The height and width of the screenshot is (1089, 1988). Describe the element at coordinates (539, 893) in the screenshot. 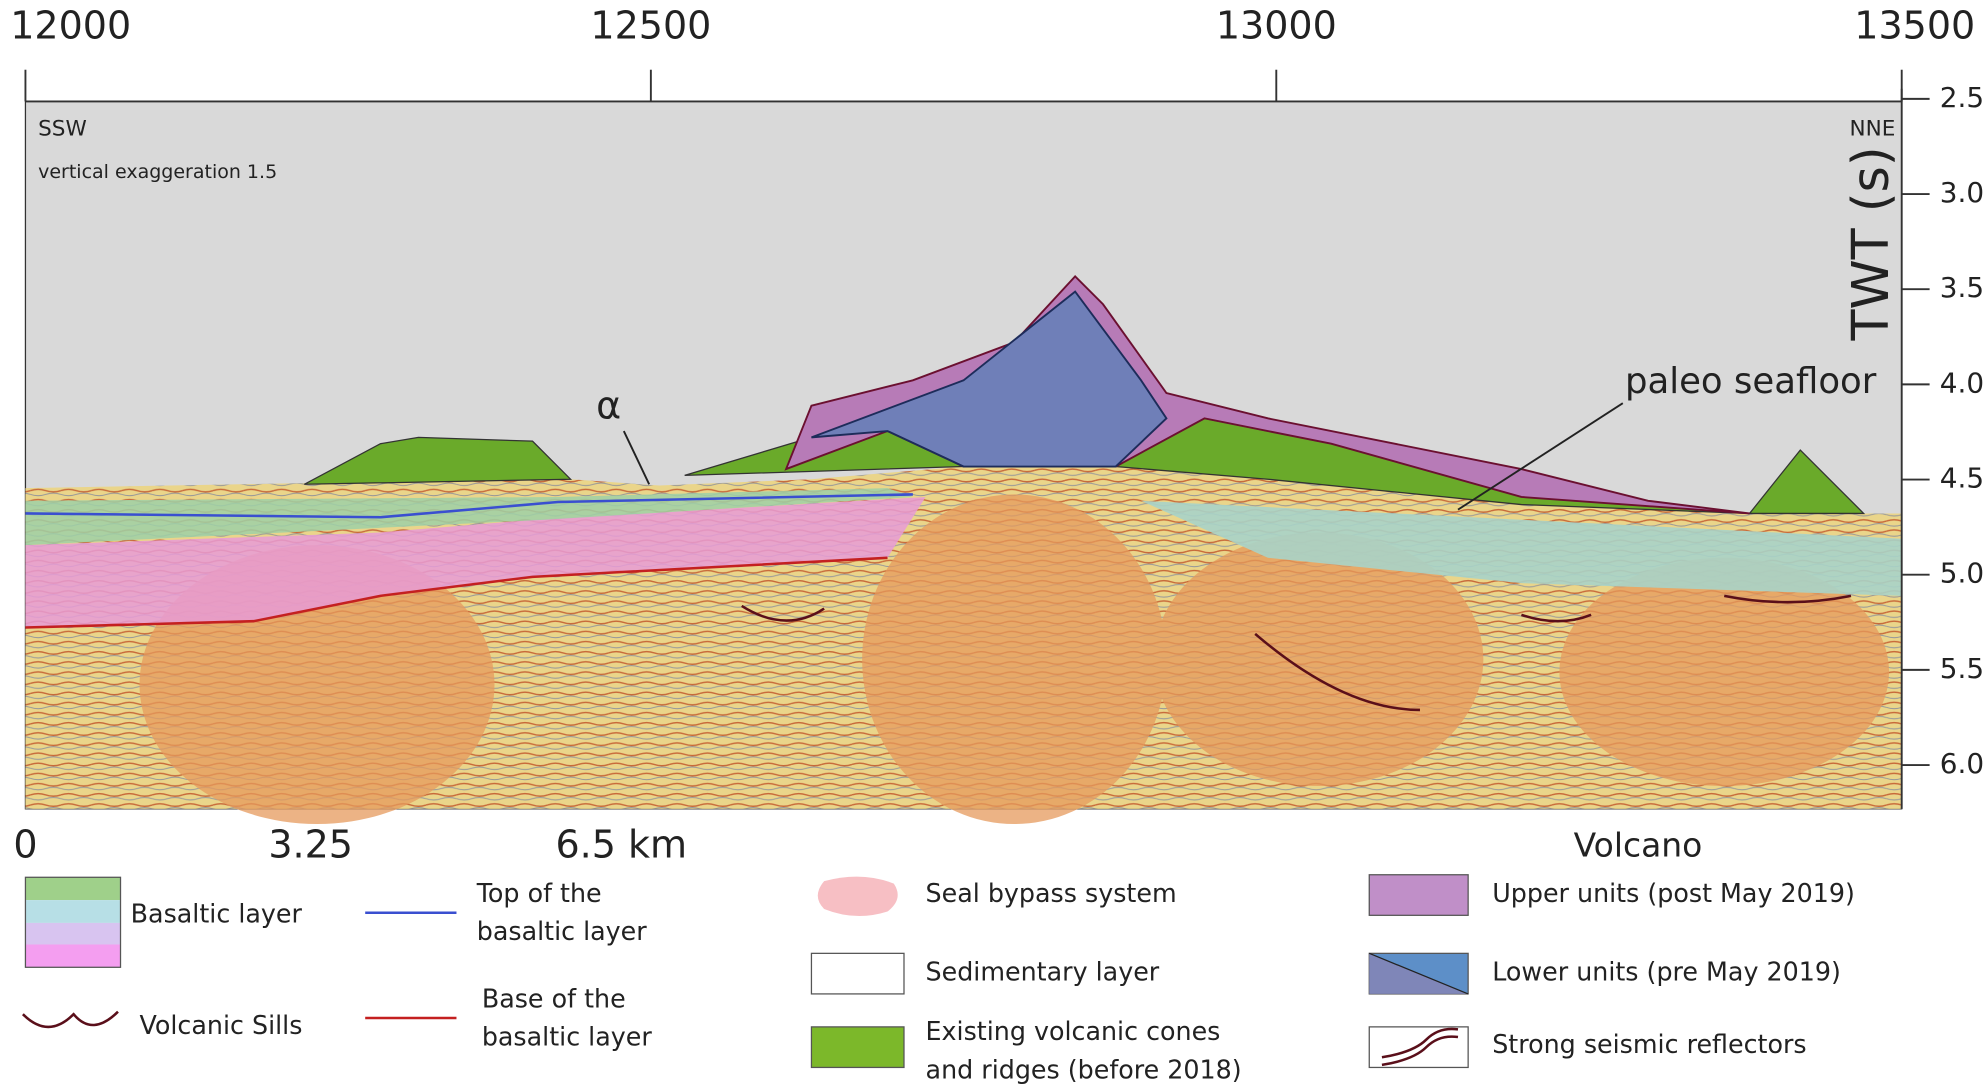

I see `legend-text: Top of the` at that location.